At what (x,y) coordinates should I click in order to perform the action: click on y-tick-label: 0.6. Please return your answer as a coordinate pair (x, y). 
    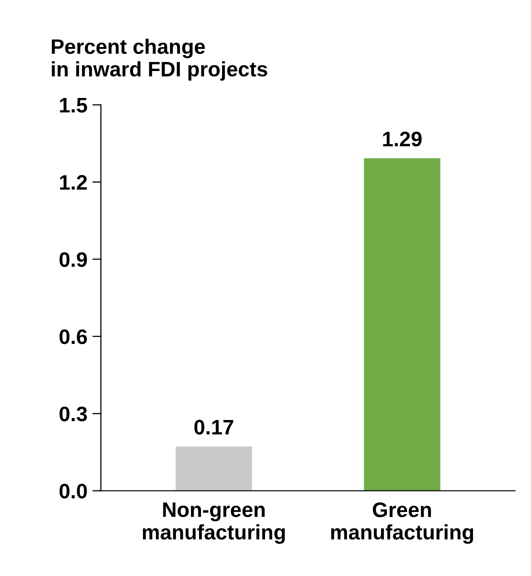
    Looking at the image, I should click on (73, 336).